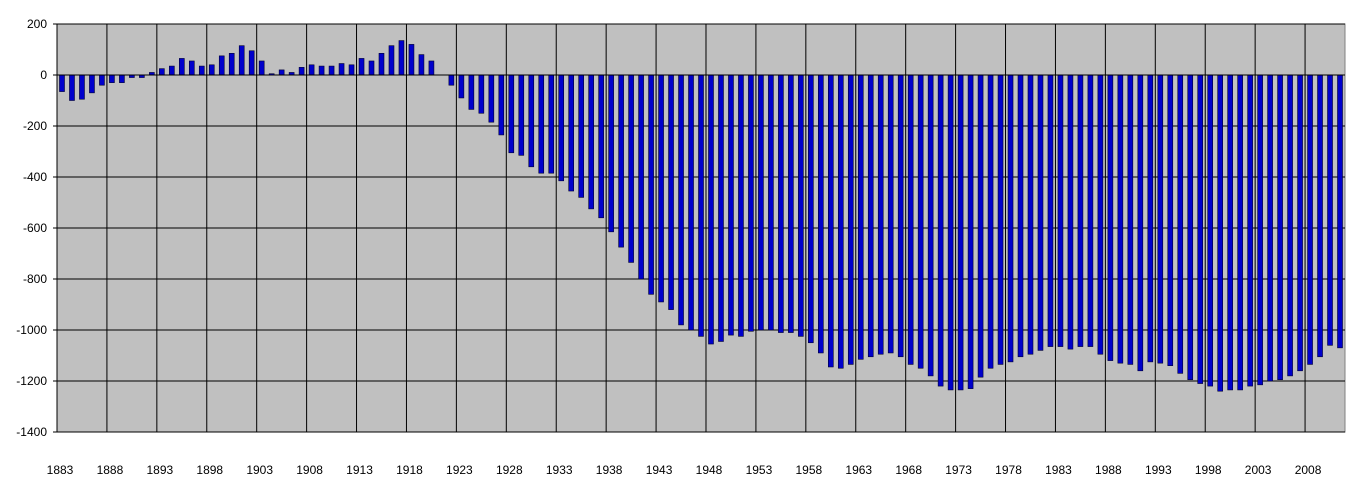  What do you see at coordinates (31, 432) in the screenshot?
I see `y-tick-label: -1400` at bounding box center [31, 432].